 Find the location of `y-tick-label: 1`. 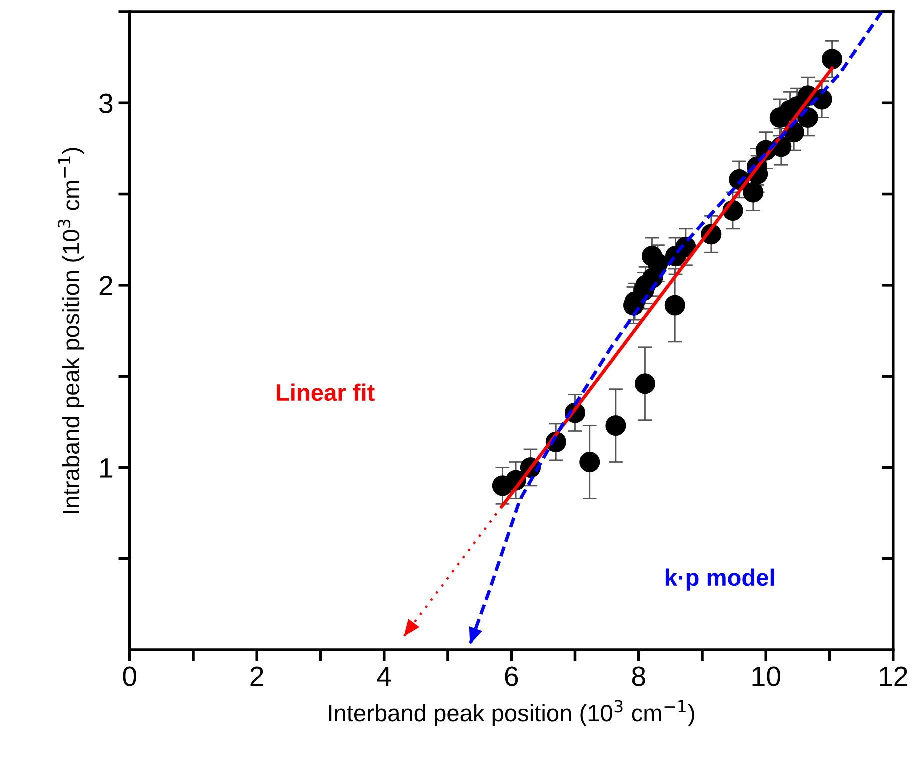

y-tick-label: 1 is located at coordinates (106, 468).